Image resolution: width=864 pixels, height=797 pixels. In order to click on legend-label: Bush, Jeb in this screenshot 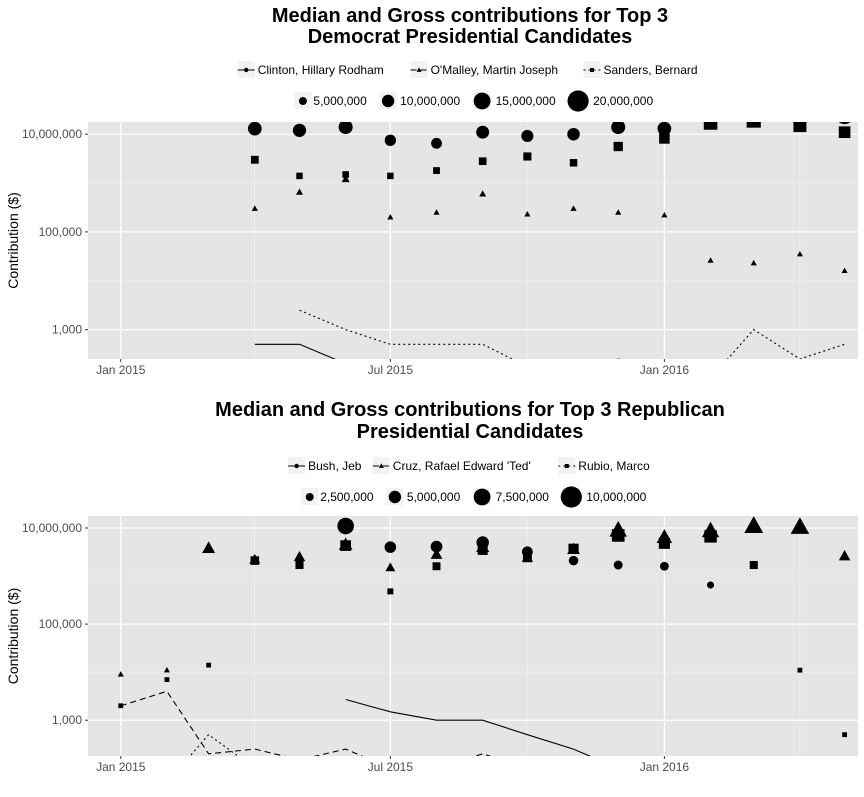, I will do `click(335, 466)`.